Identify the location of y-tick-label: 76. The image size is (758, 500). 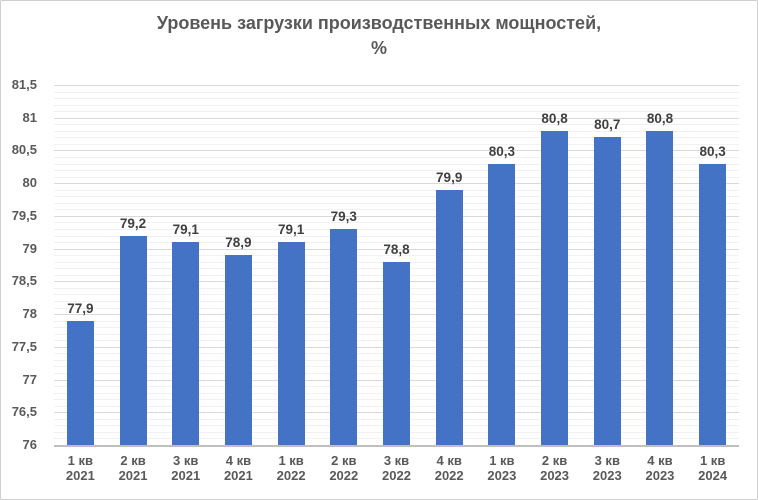
(29, 444).